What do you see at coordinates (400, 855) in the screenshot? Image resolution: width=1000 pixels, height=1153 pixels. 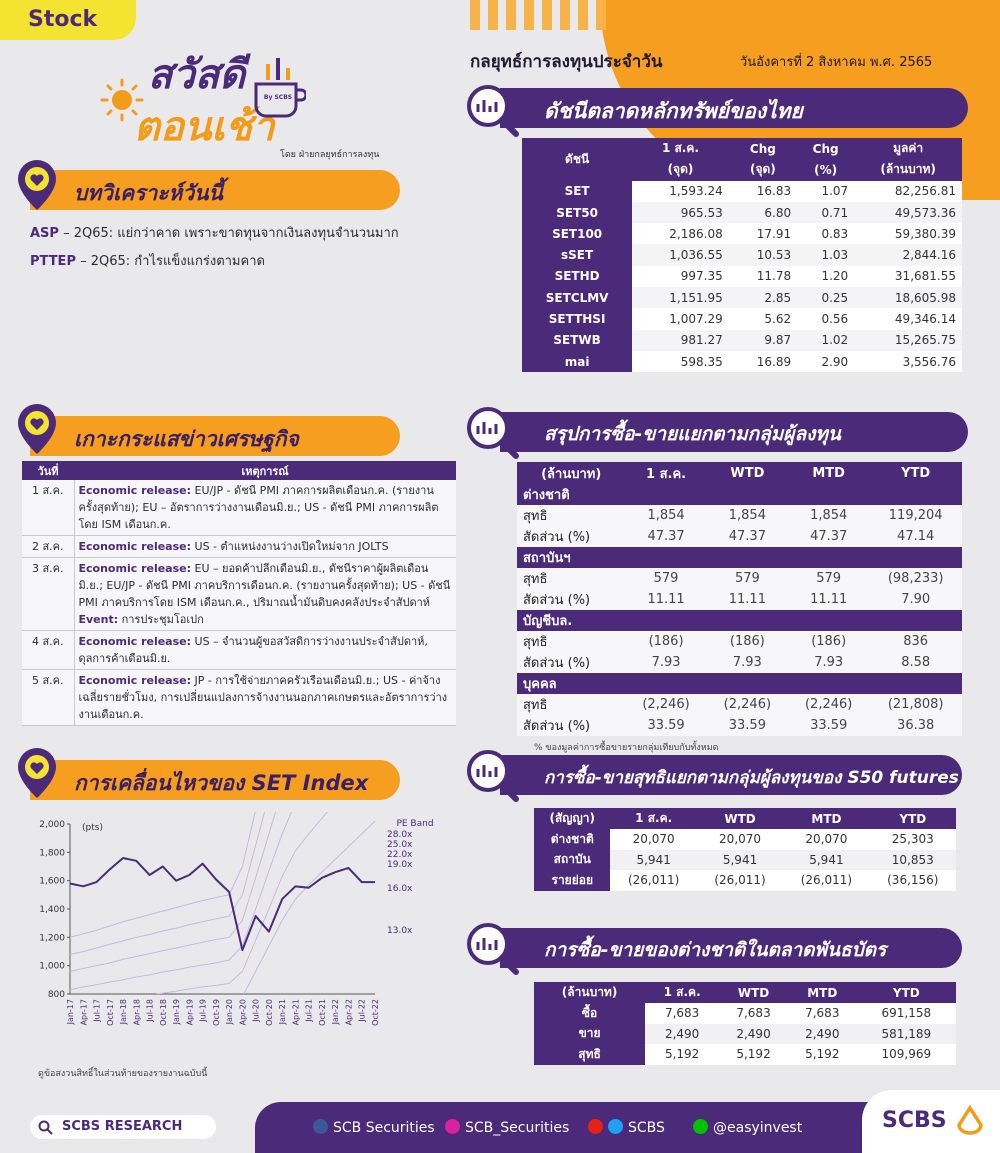 I see `pe-band-value: 22.0x` at bounding box center [400, 855].